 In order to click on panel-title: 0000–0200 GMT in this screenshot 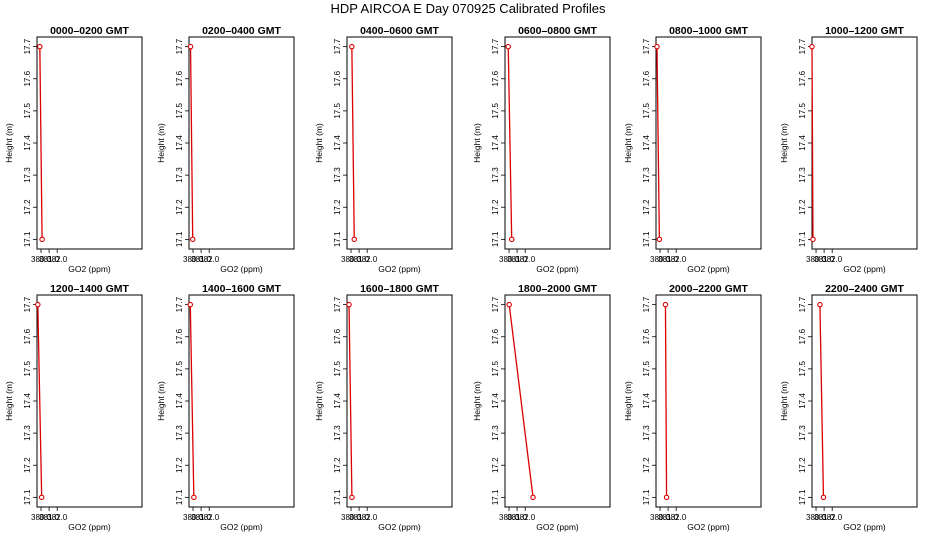, I will do `click(89, 31)`.